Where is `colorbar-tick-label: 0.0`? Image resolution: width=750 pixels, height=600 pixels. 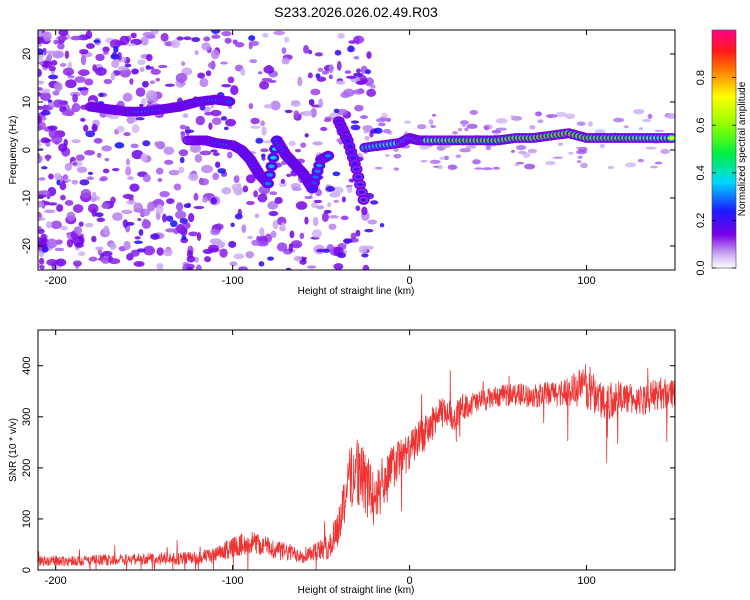 colorbar-tick-label: 0.0 is located at coordinates (701, 267).